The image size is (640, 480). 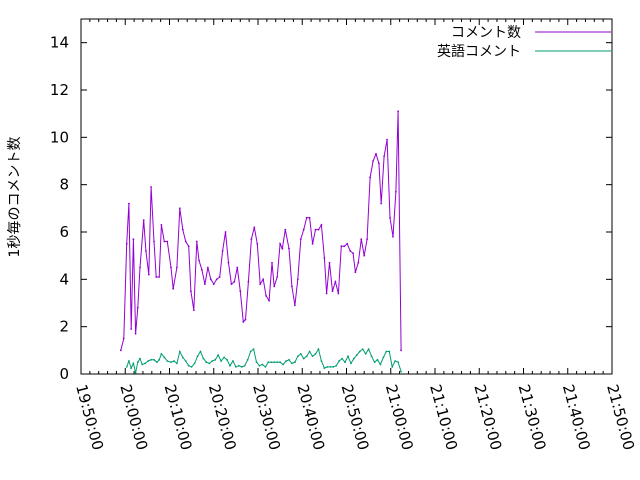 What do you see at coordinates (59, 43) in the screenshot?
I see `y-tick-label: 14` at bounding box center [59, 43].